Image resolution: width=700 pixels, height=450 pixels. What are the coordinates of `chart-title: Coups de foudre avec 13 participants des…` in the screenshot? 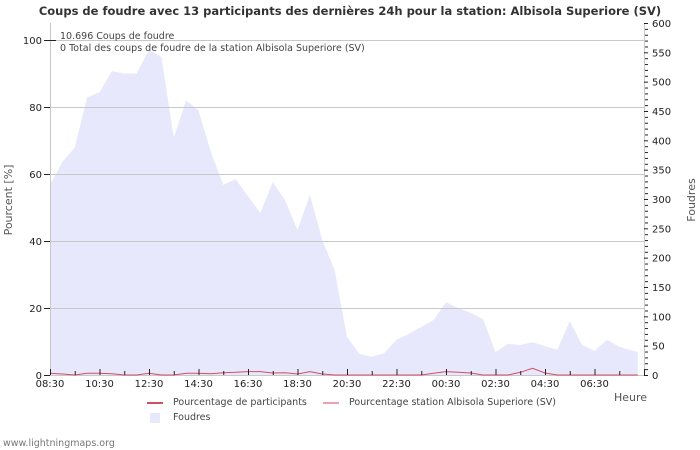 It's located at (350, 11).